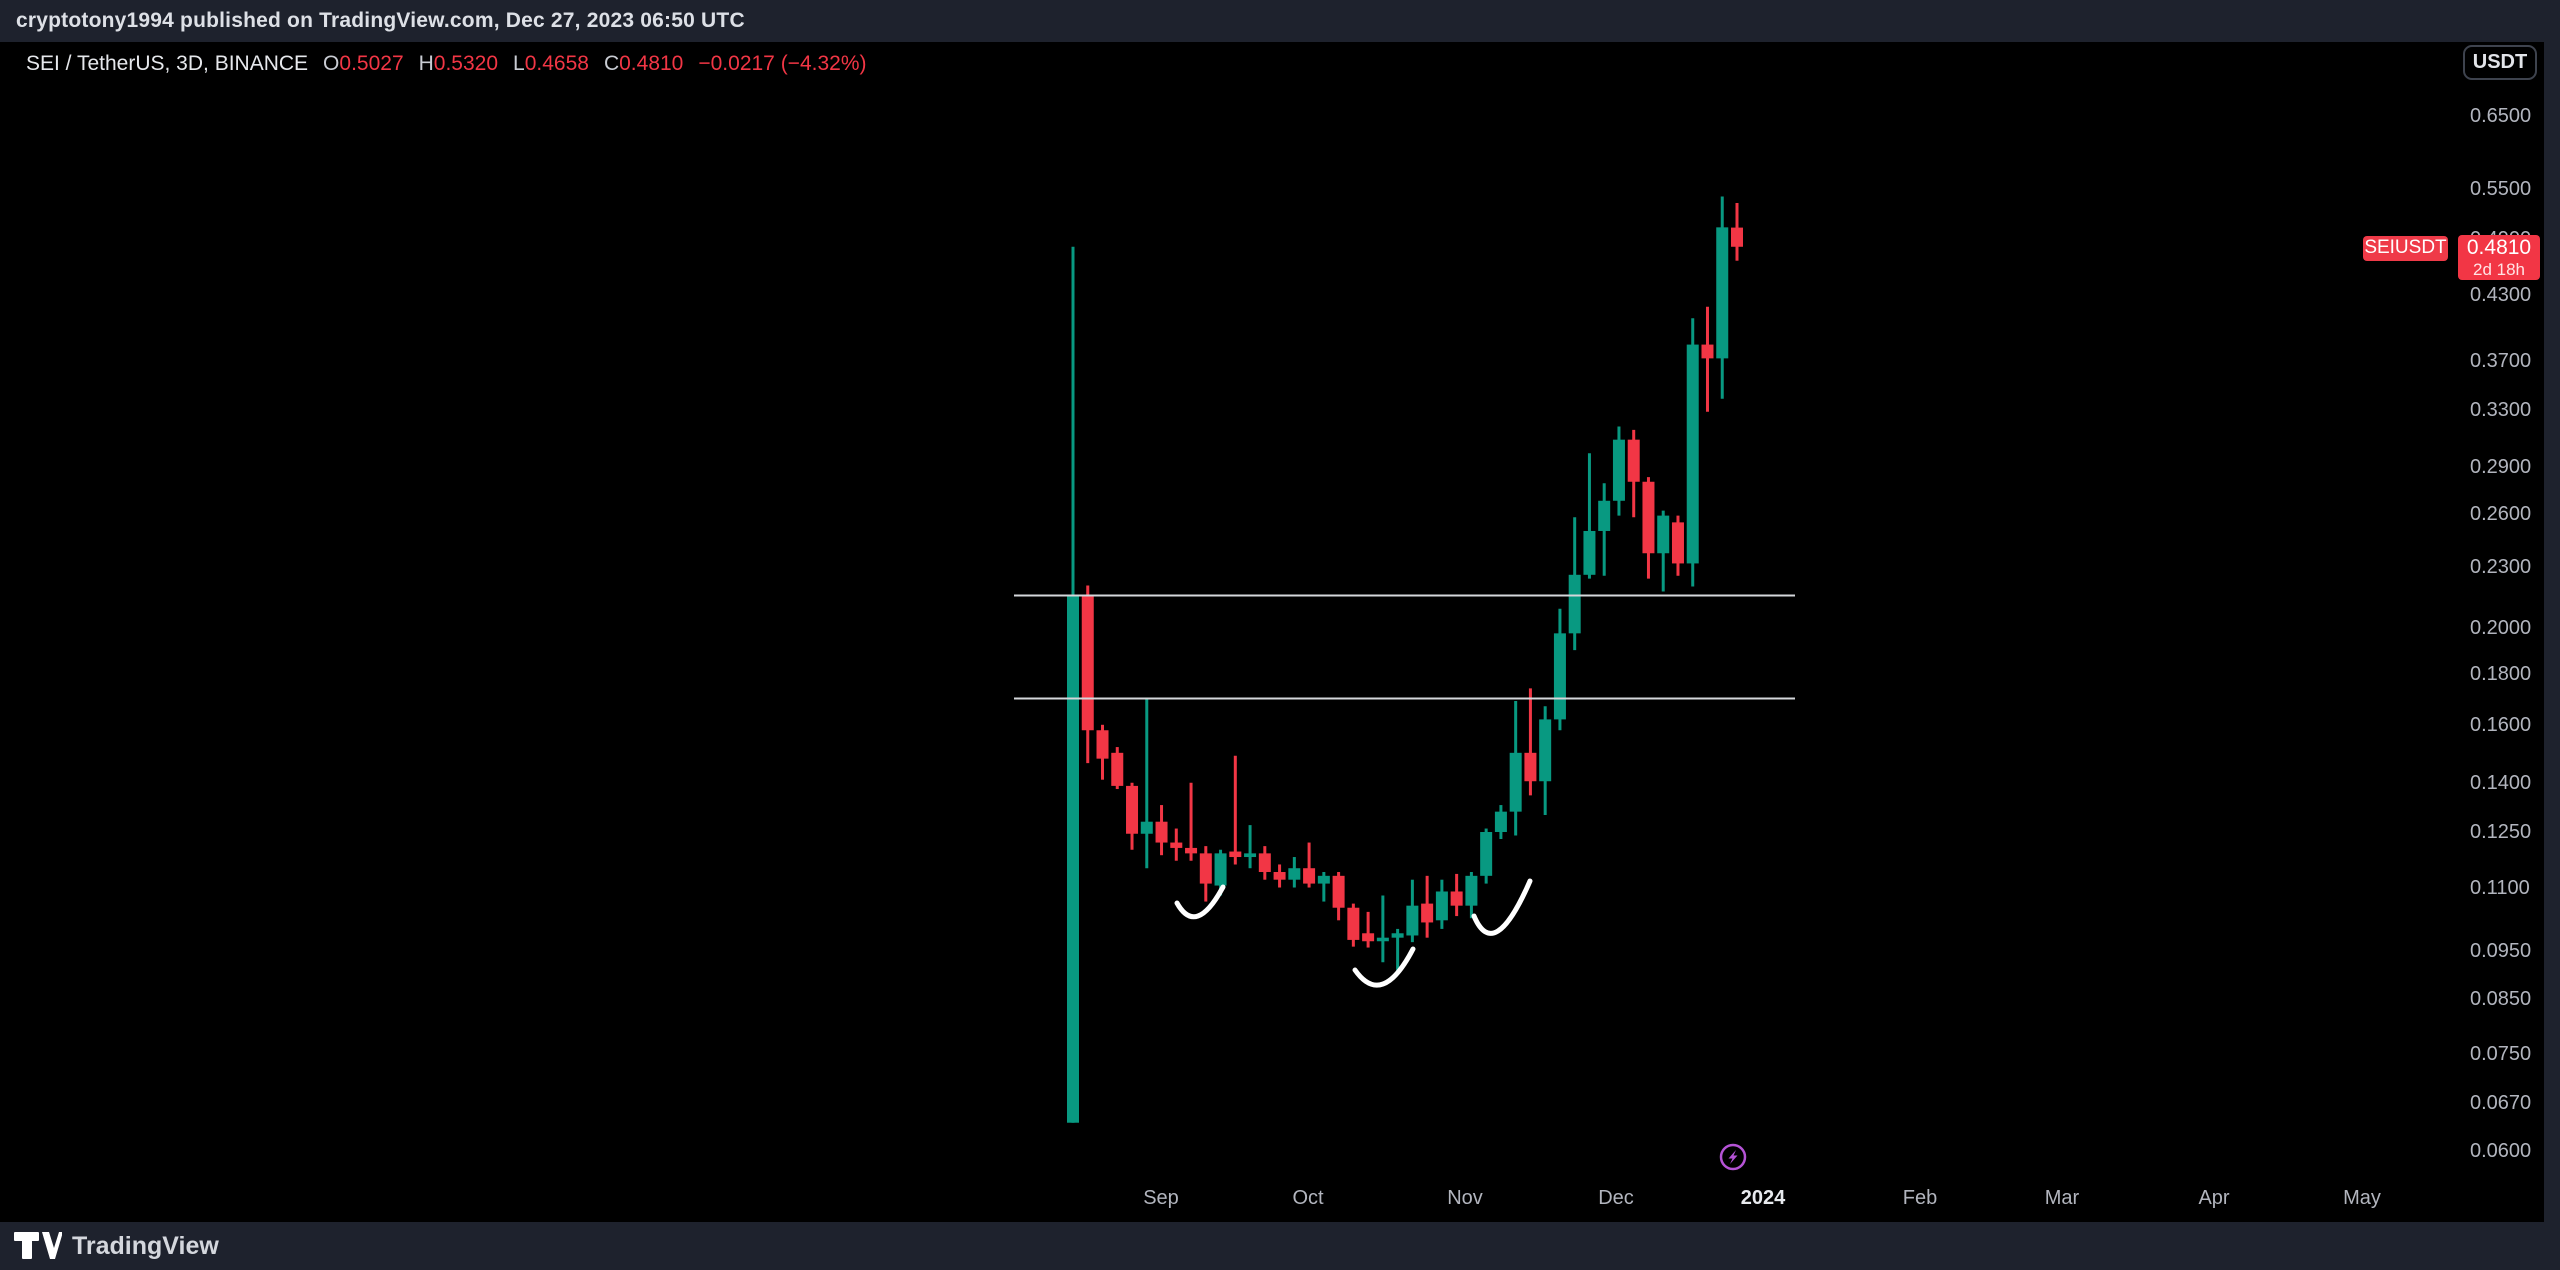 The height and width of the screenshot is (1270, 2560). Describe the element at coordinates (1920, 1198) in the screenshot. I see `time-axis-month-label: Feb` at that location.